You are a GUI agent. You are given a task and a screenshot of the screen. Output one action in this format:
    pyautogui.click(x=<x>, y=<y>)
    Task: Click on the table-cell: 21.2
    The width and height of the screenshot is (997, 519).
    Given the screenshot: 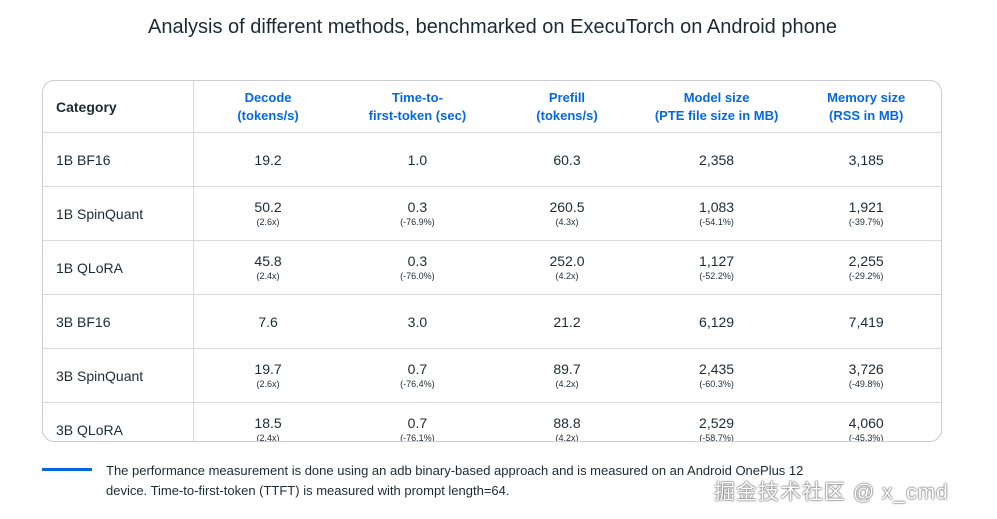 What is the action you would take?
    pyautogui.click(x=567, y=321)
    